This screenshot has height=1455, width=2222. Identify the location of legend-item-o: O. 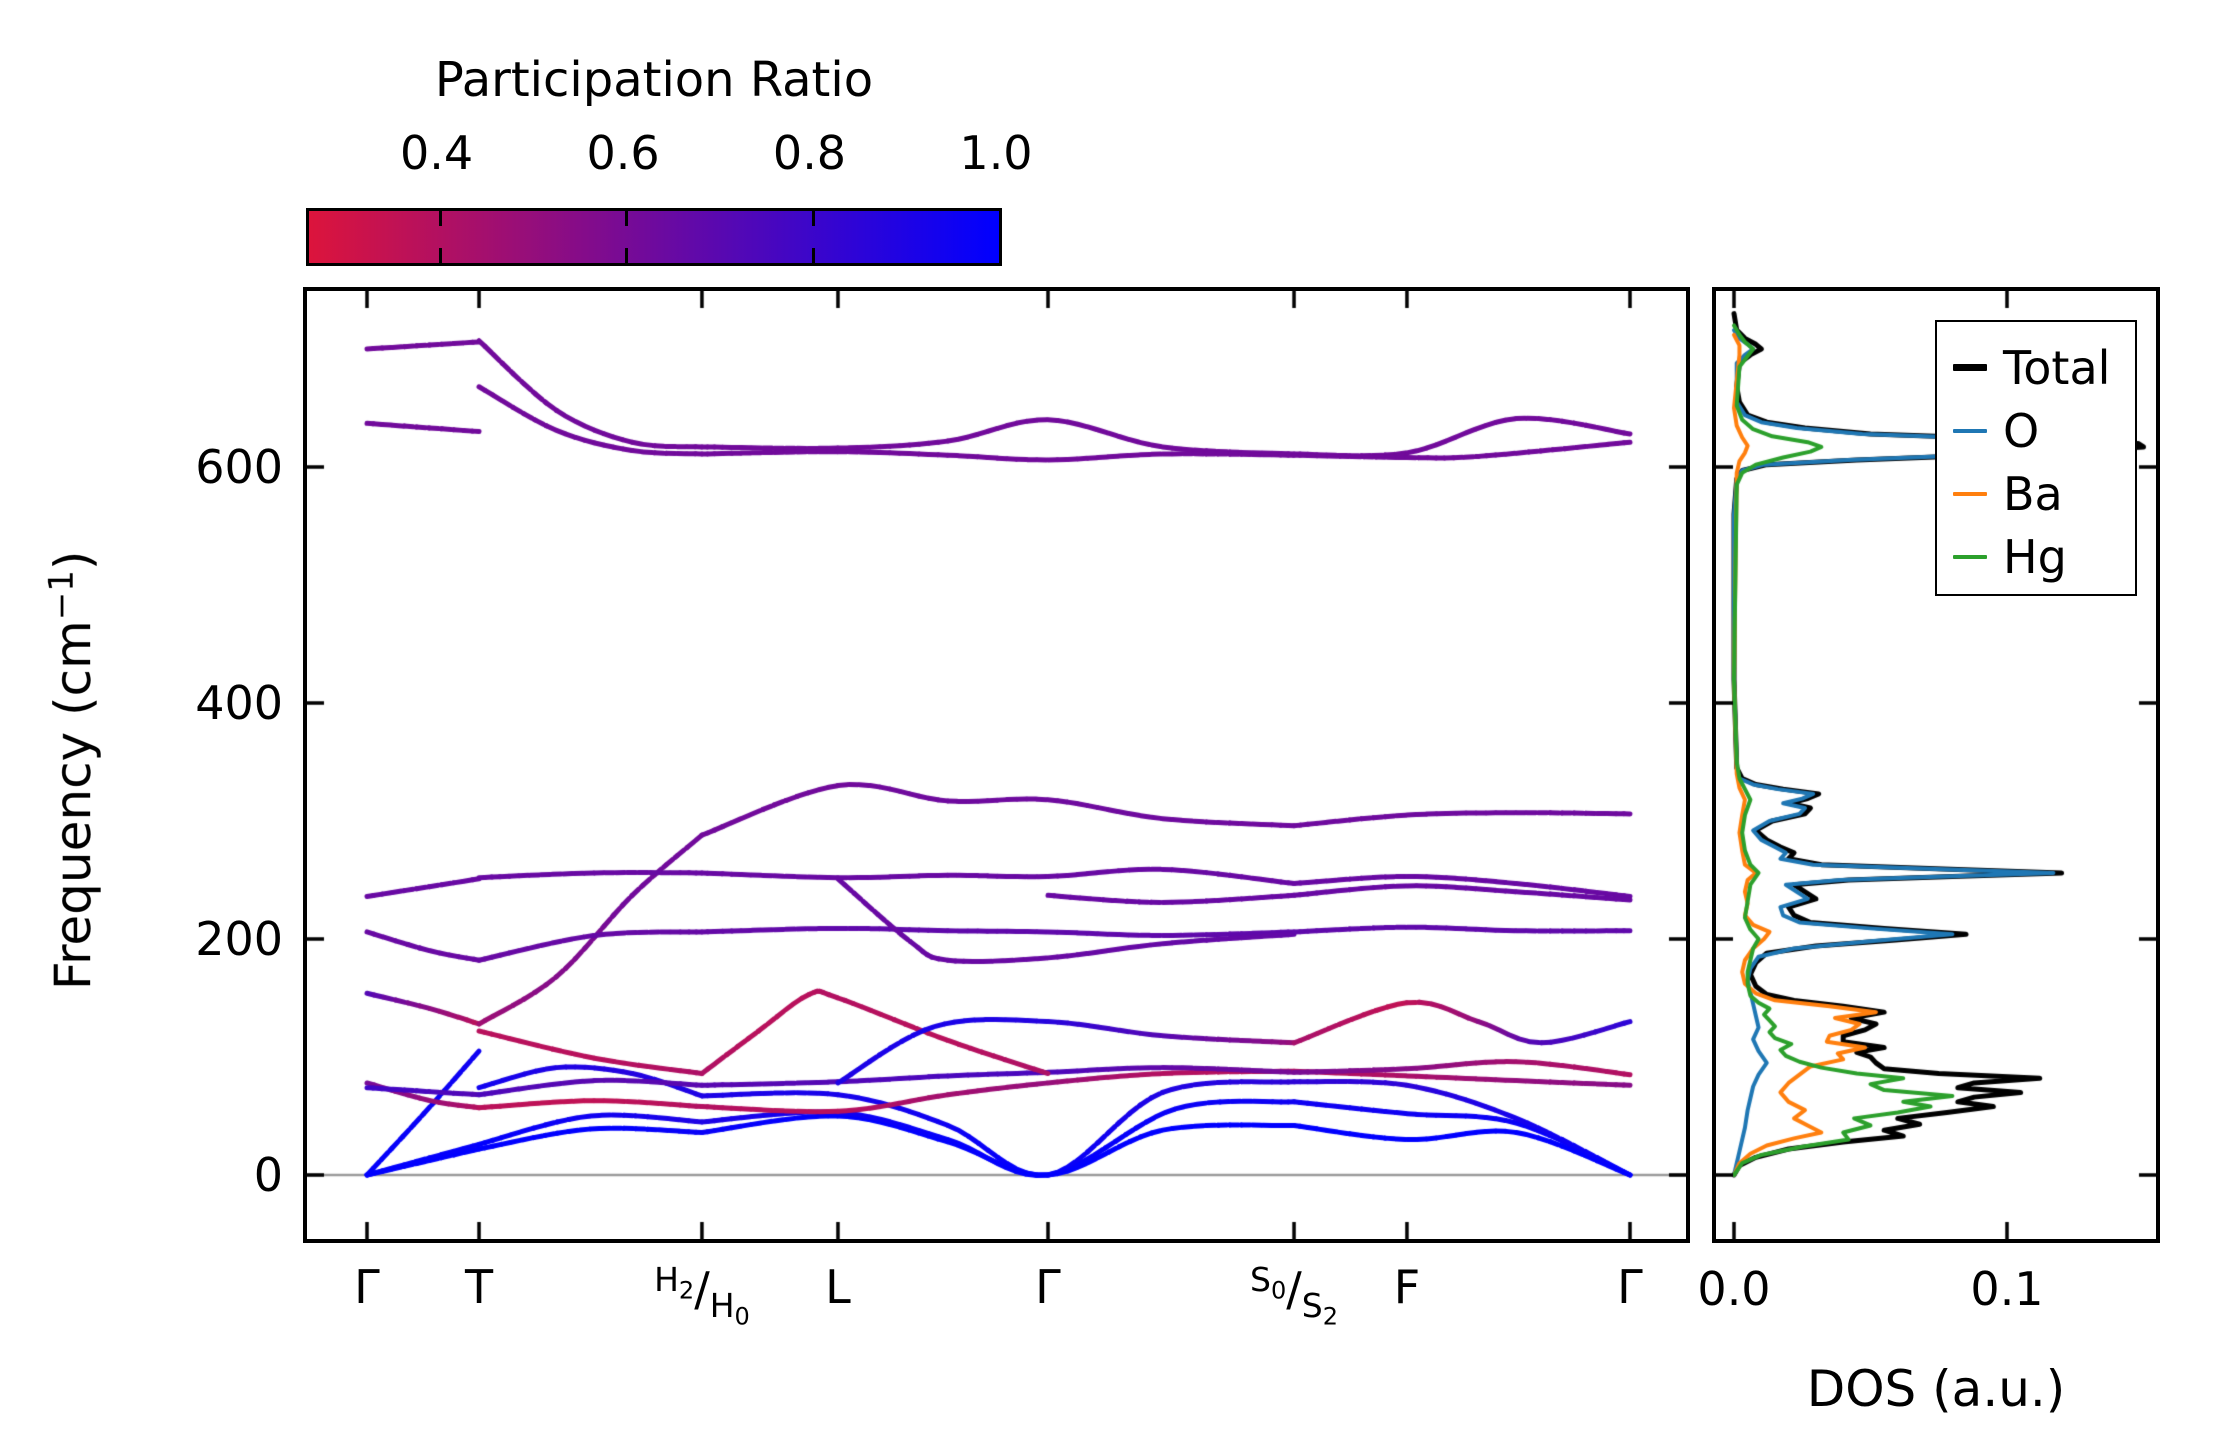
(2044, 430).